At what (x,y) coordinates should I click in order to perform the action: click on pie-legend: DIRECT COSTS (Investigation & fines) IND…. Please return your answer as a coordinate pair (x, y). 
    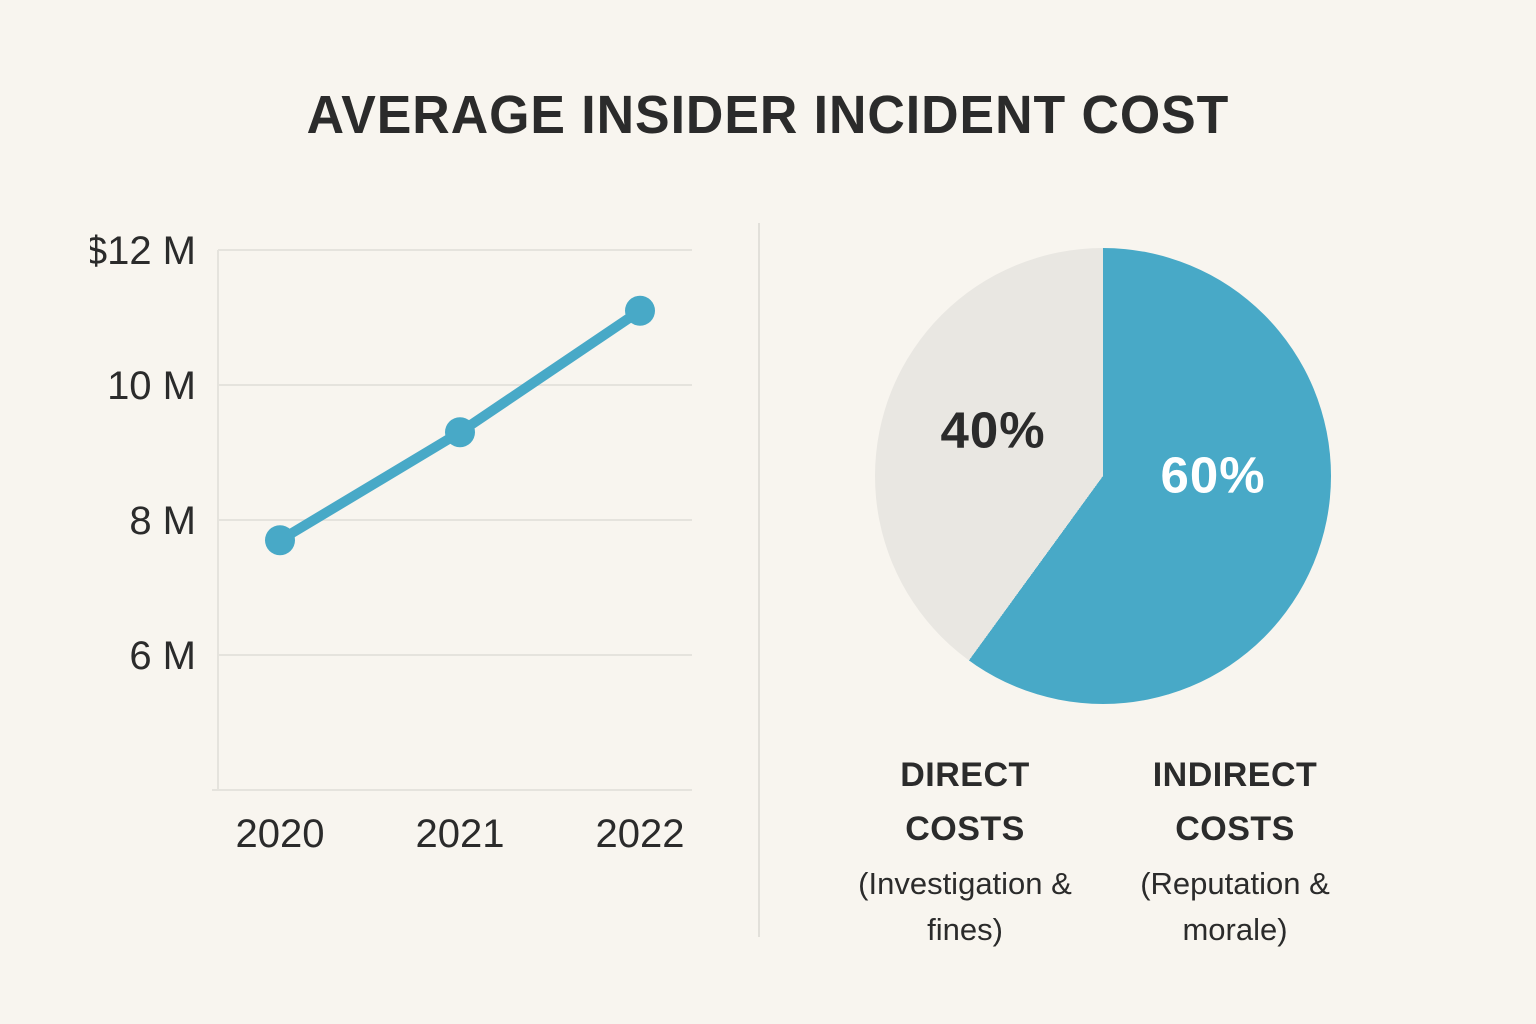
    Looking at the image, I should click on (1100, 851).